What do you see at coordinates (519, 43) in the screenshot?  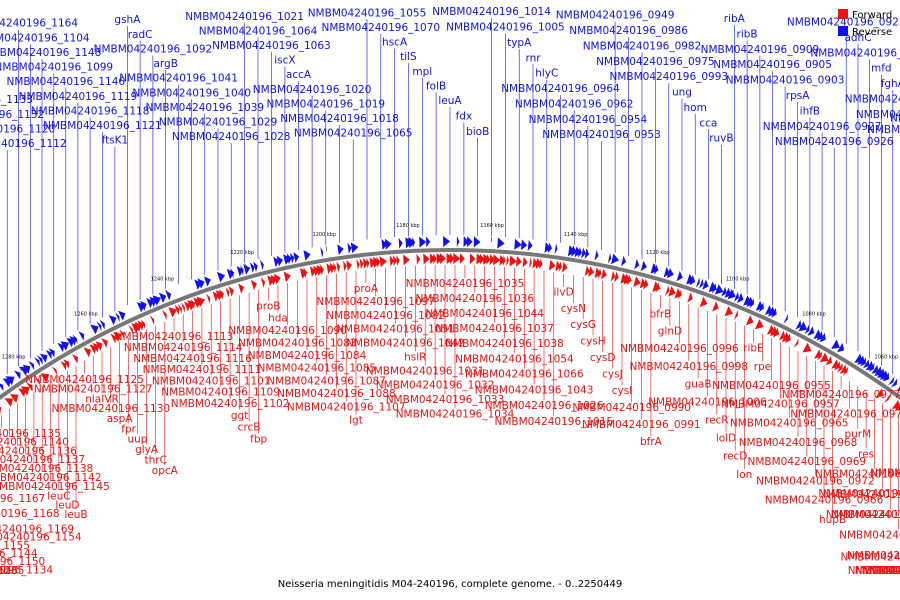 I see `reverse-gene-label: typA` at bounding box center [519, 43].